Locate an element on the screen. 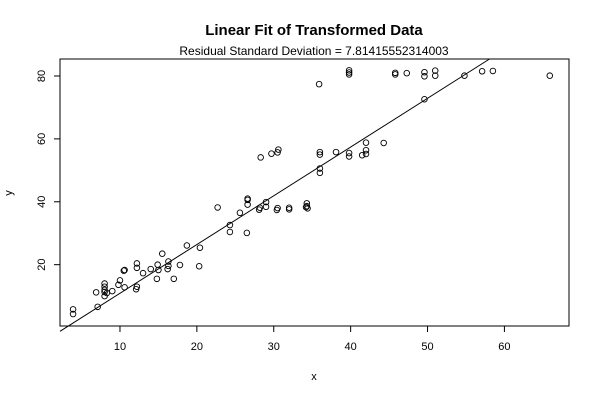  x-axis: 10 20 30 40 50 60 is located at coordinates (312, 339).